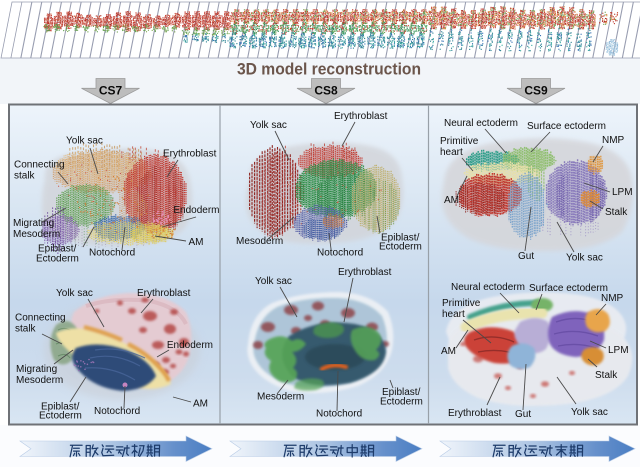 The height and width of the screenshot is (467, 640). I want to click on svg-text: CS8, so click(326, 91).